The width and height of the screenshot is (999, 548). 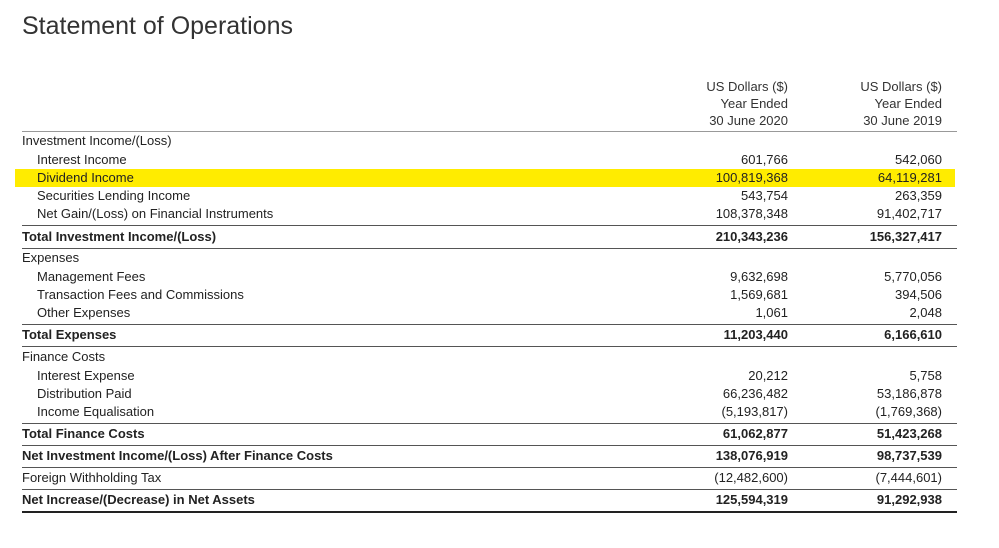 What do you see at coordinates (751, 477) in the screenshot?
I see `cell-value: (12,482,600)` at bounding box center [751, 477].